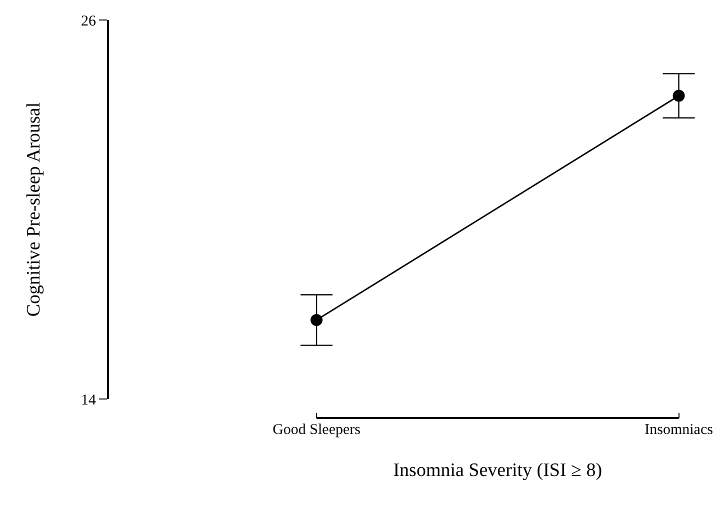  What do you see at coordinates (33, 209) in the screenshot?
I see `y-axis-title: Cognitive Pre-sleep Arousal` at bounding box center [33, 209].